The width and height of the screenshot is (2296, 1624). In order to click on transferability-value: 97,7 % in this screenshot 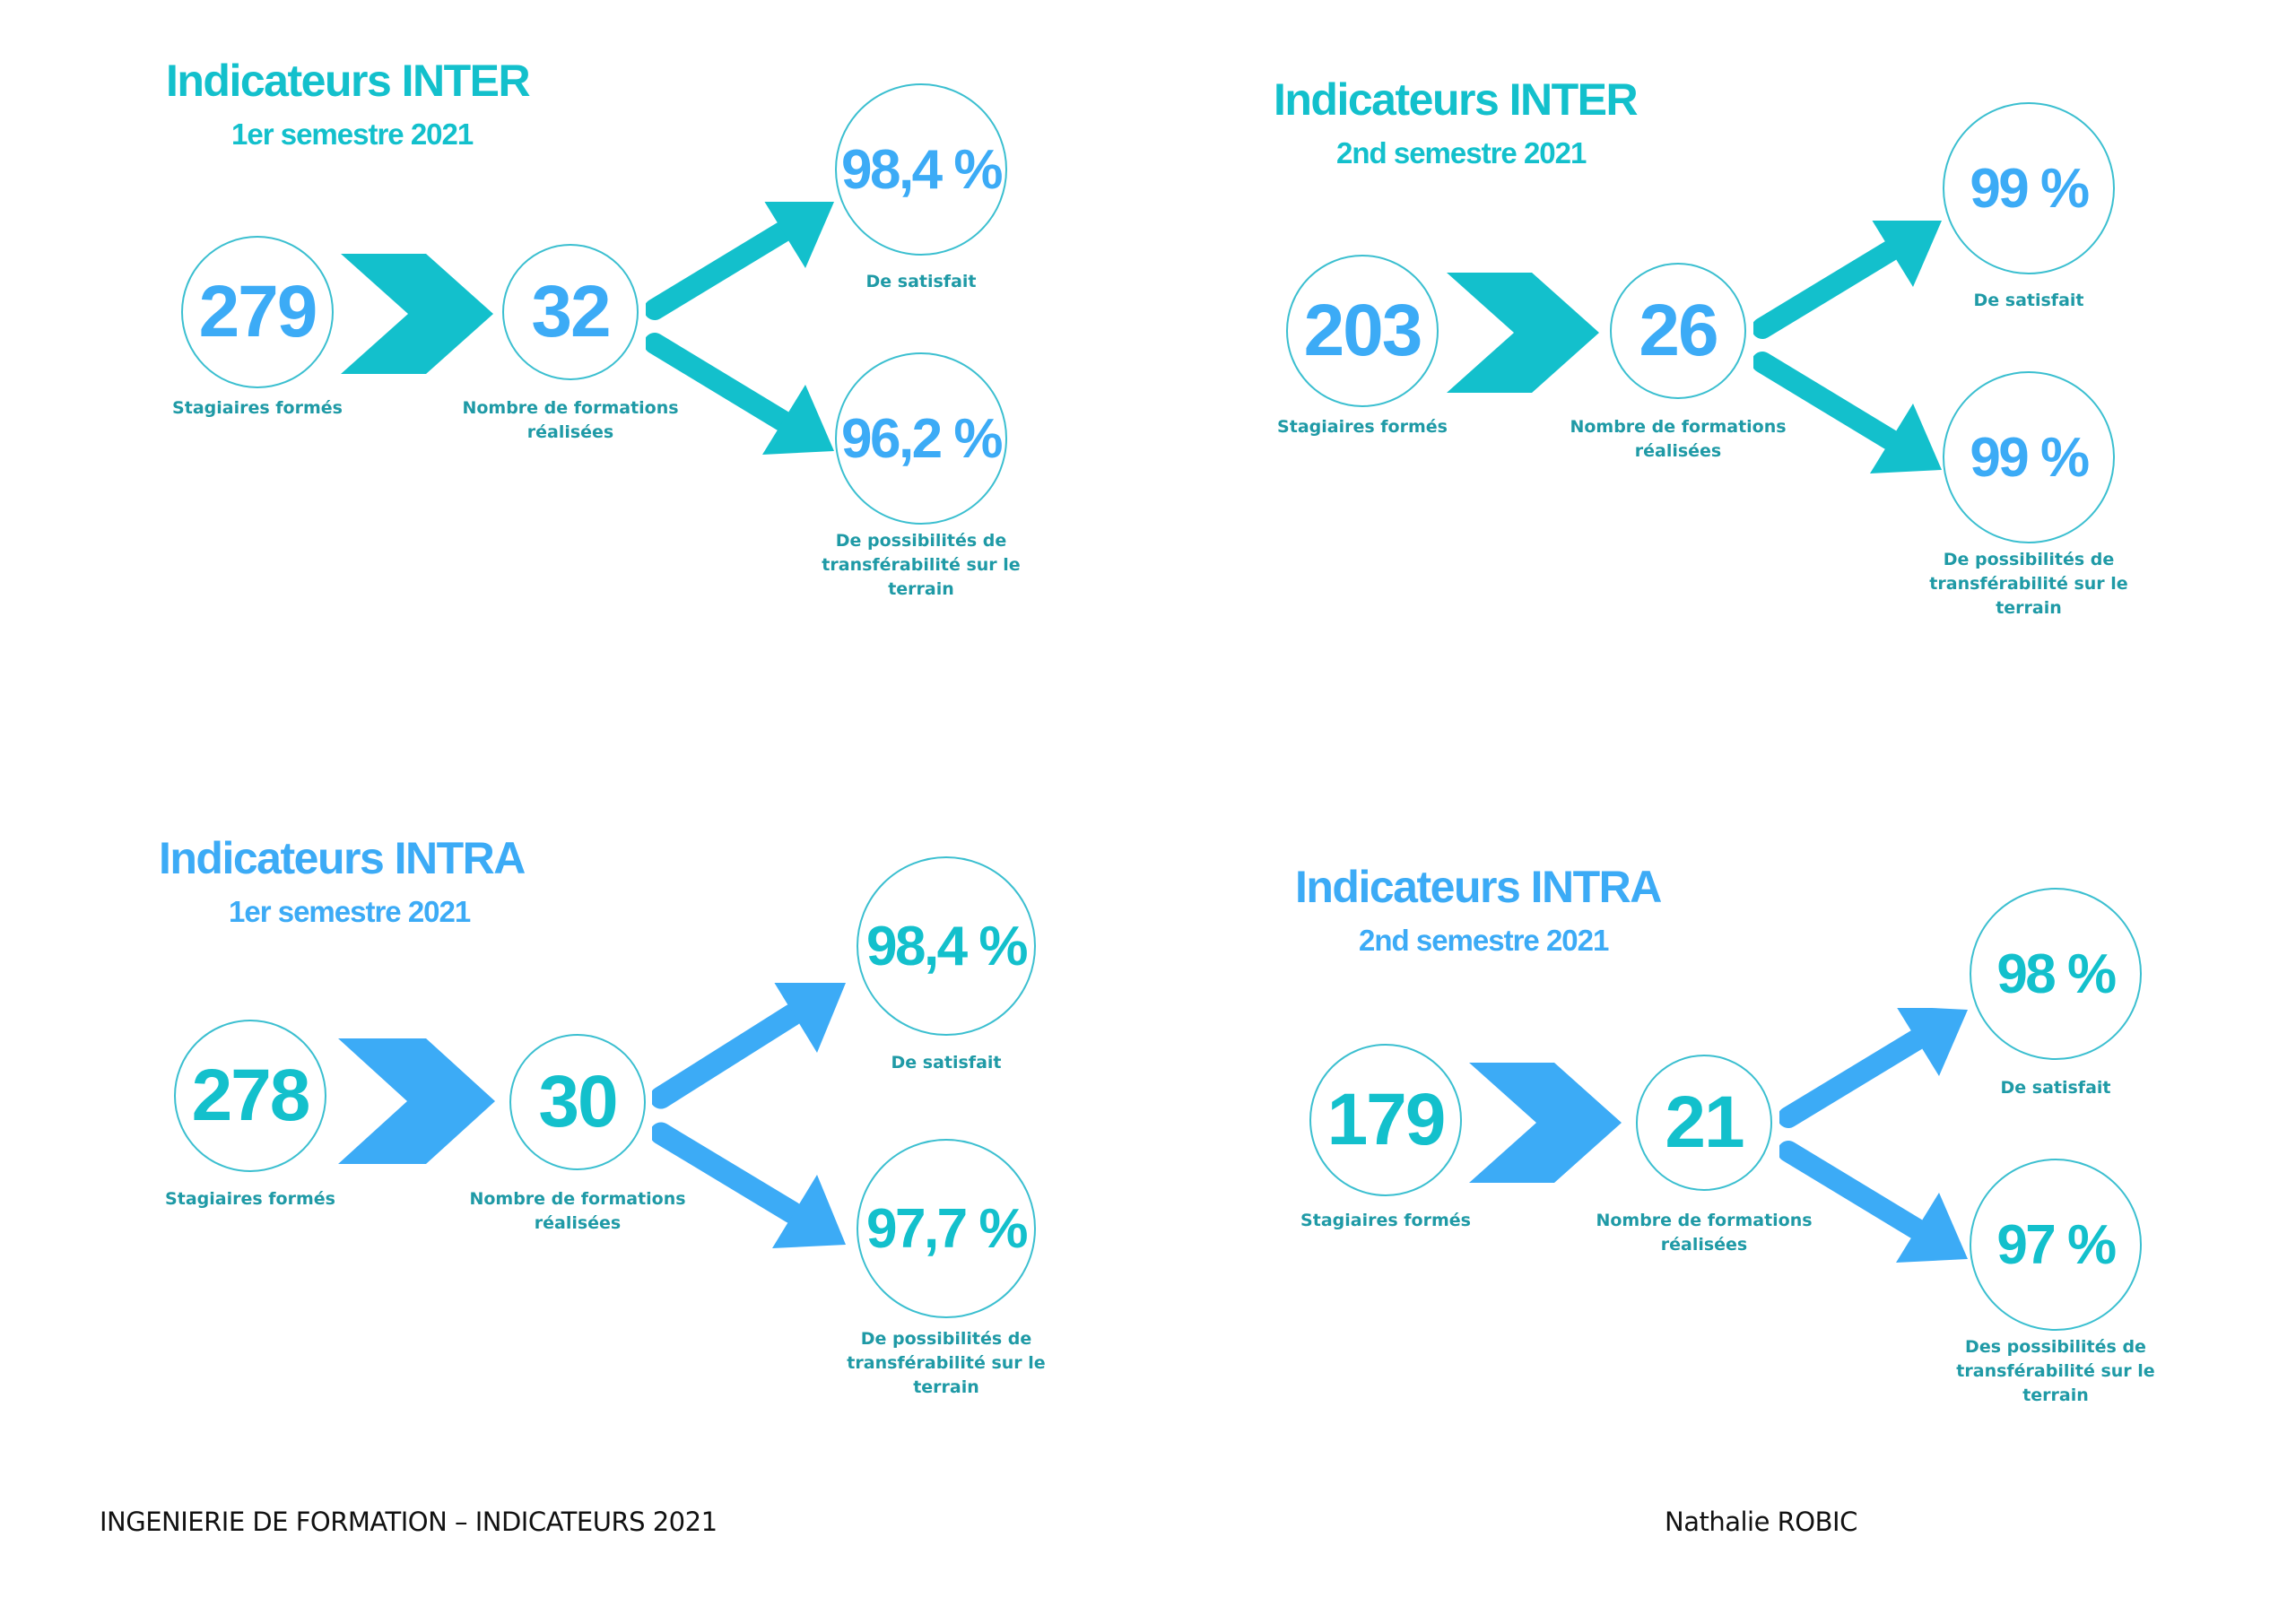, I will do `click(947, 1228)`.